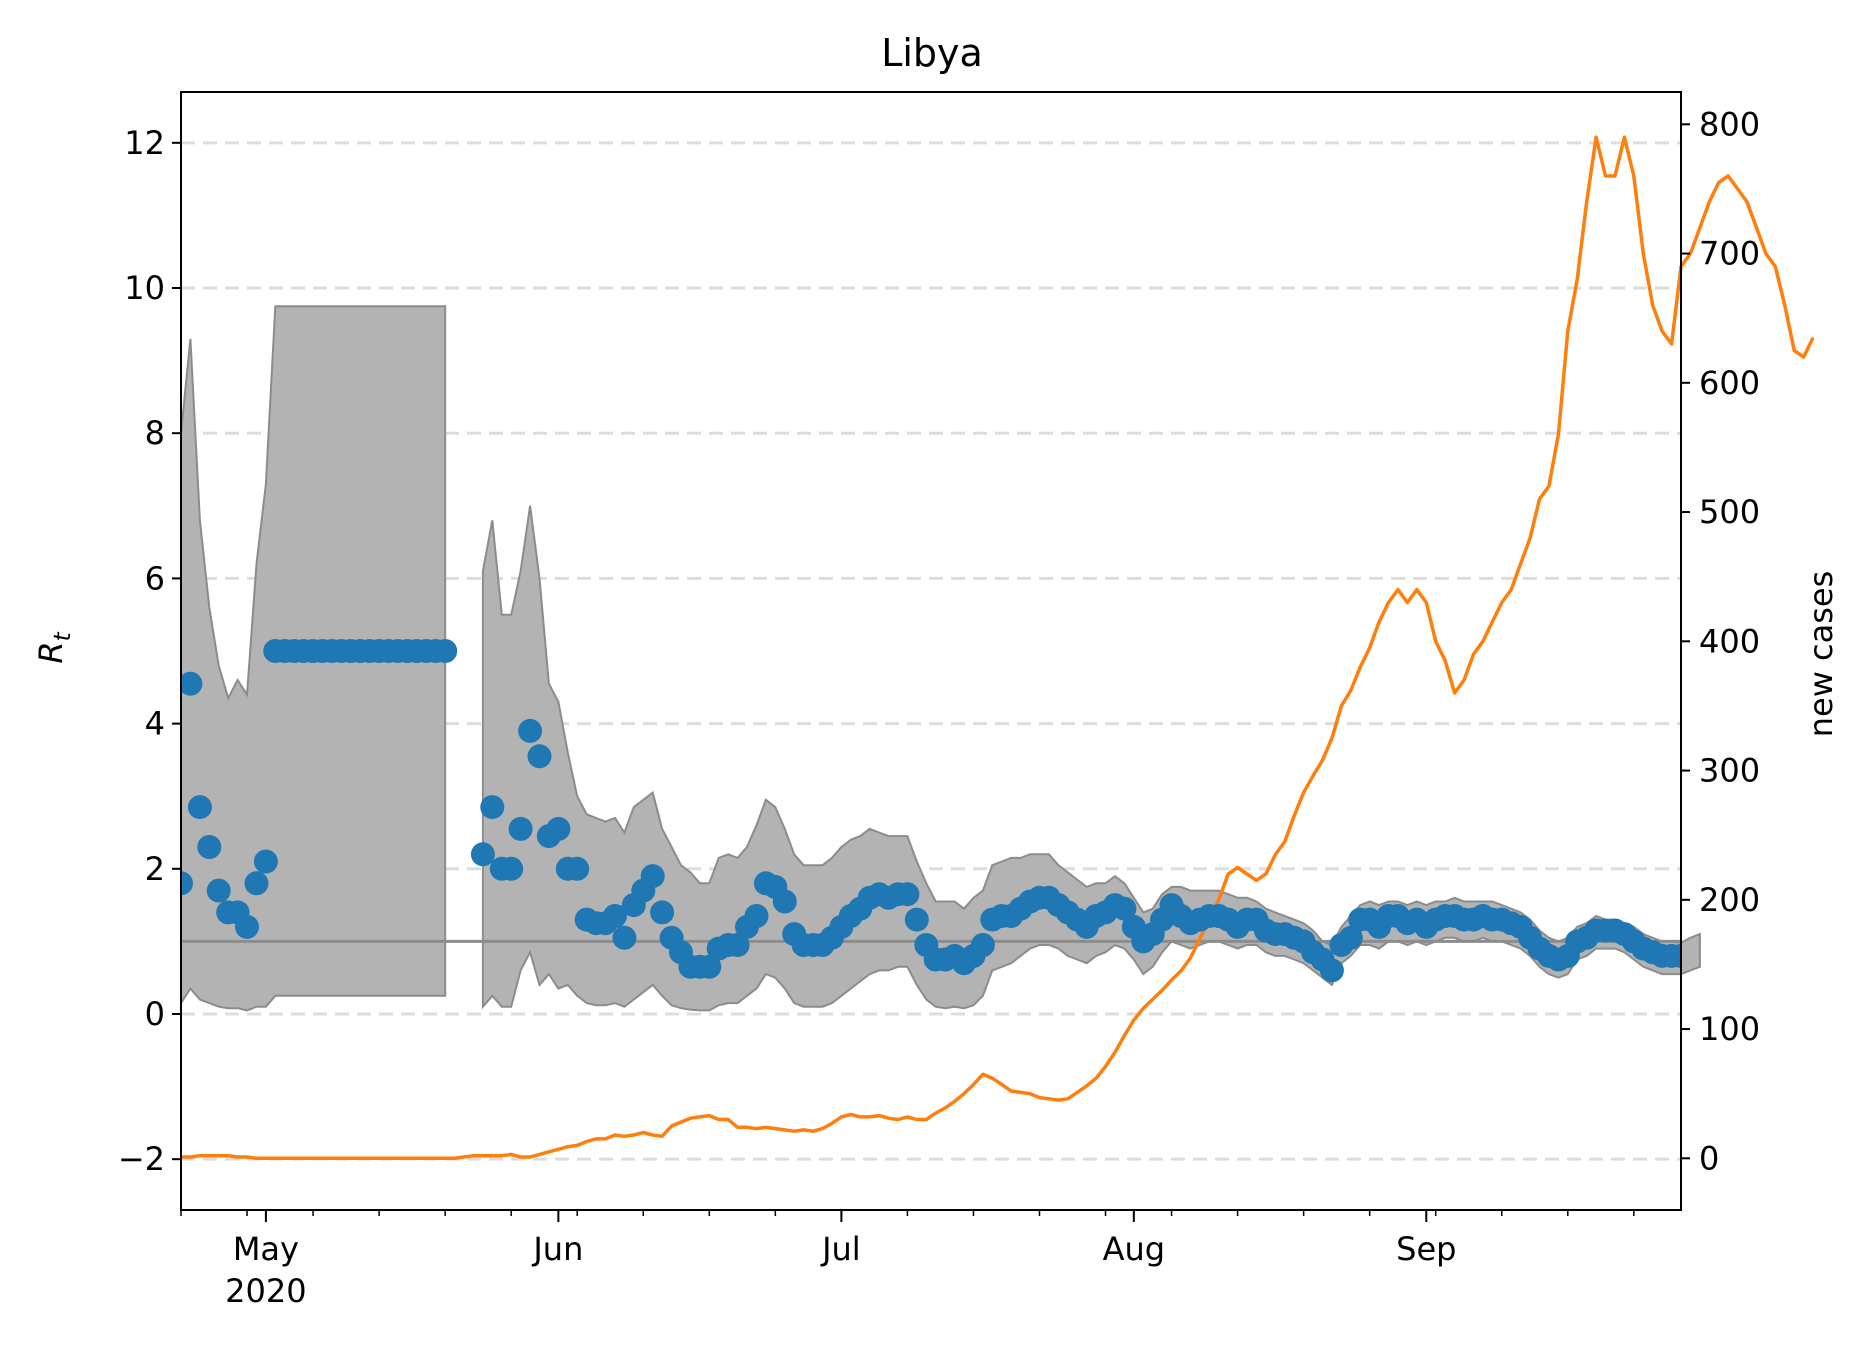  Describe the element at coordinates (1729, 254) in the screenshot. I see `y2-tick-label: 700` at that location.